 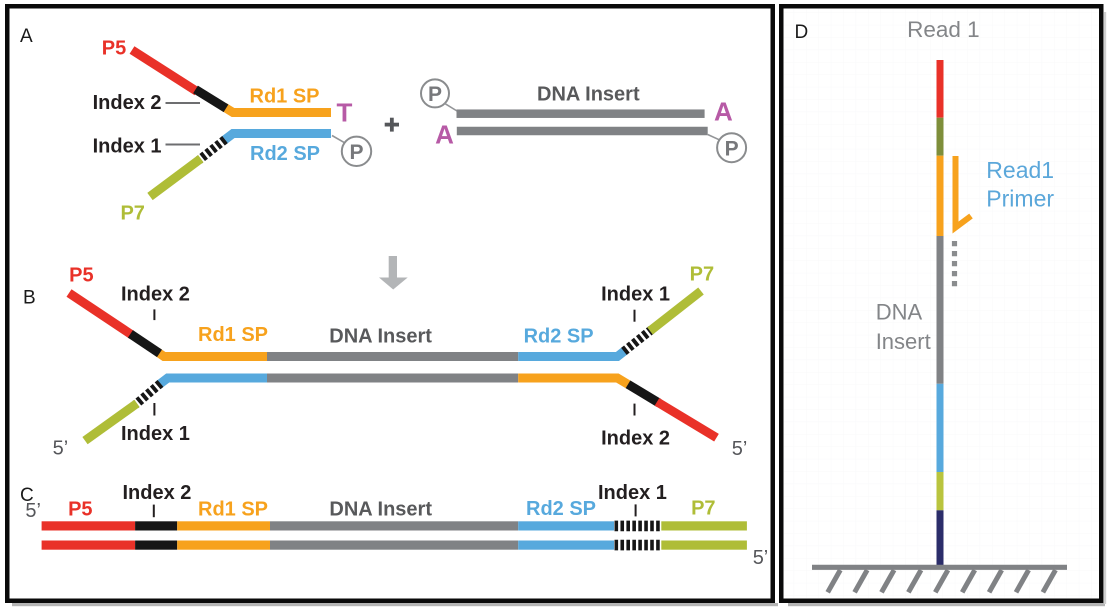 What do you see at coordinates (1020, 170) in the screenshot?
I see `svg-text: Read1` at bounding box center [1020, 170].